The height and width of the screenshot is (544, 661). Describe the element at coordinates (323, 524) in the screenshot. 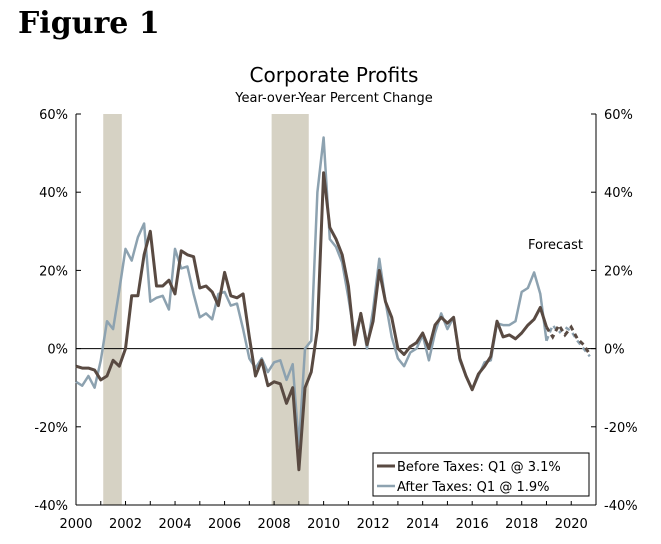

I see `x-tick-label: 2010` at that location.